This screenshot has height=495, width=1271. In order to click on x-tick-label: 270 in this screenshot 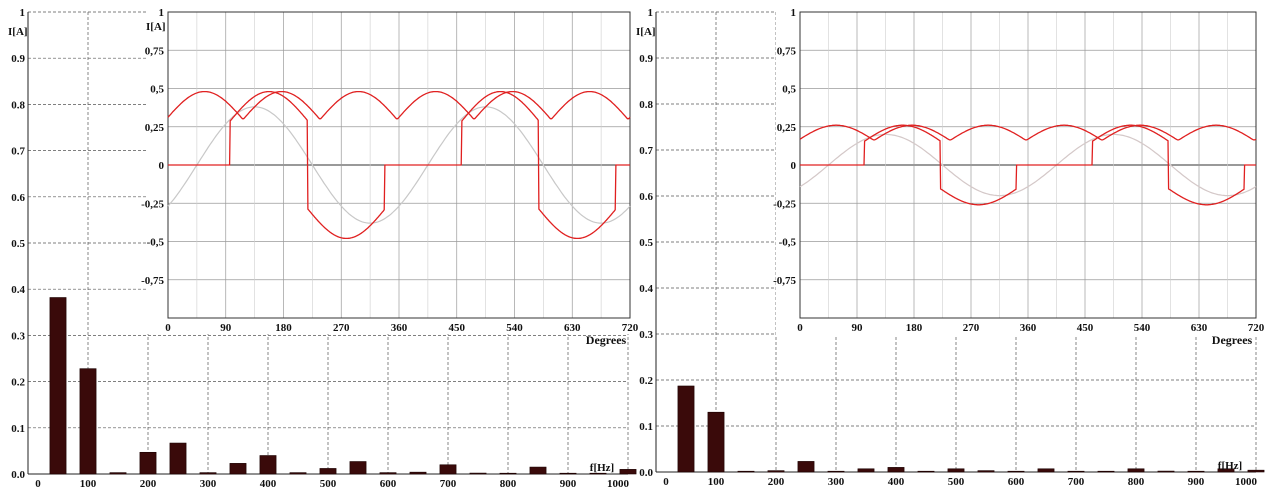, I will do `click(971, 328)`.